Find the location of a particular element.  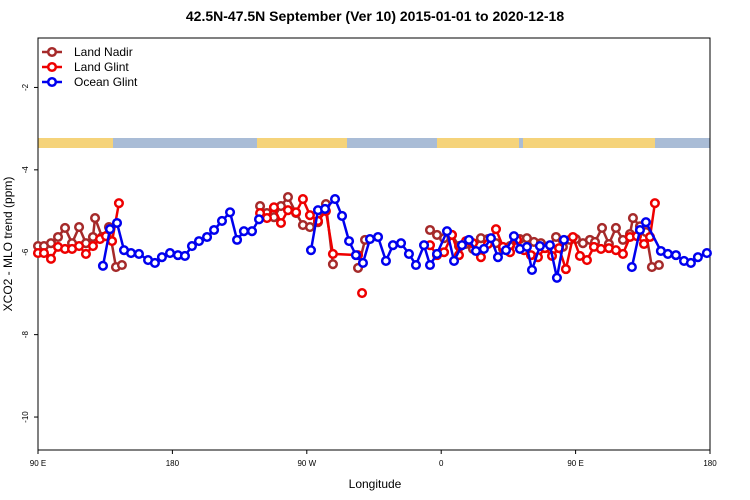

legend-label: Land Nadir is located at coordinates (103, 52).